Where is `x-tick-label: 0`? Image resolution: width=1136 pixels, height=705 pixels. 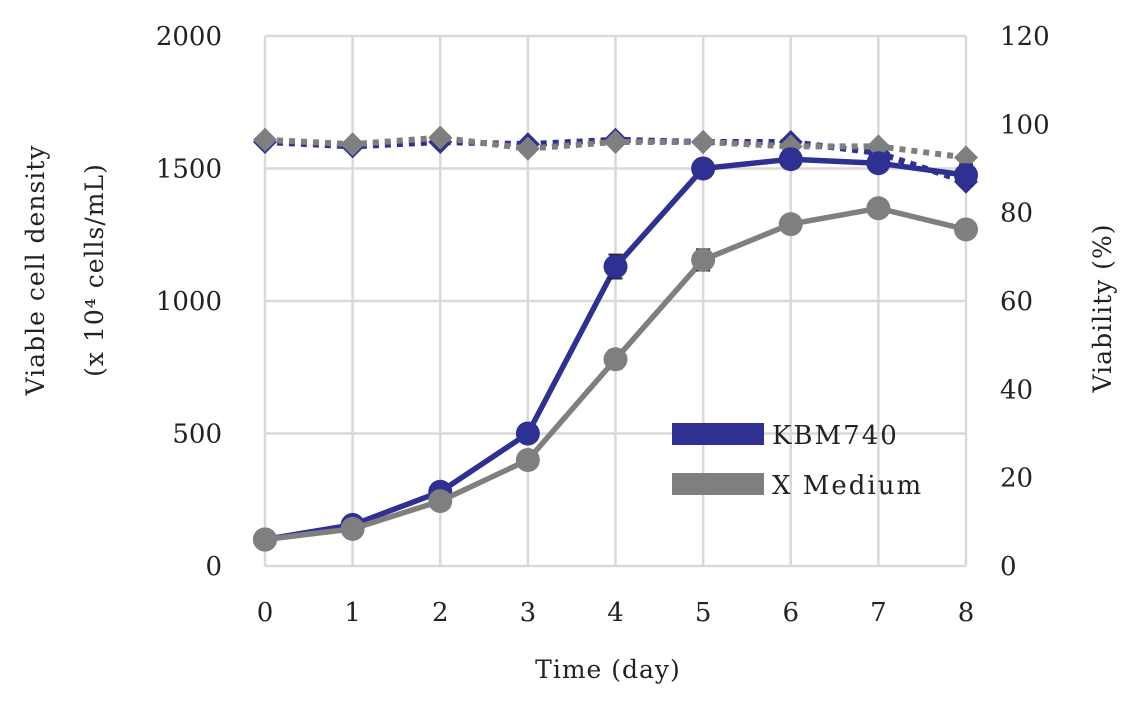 x-tick-label: 0 is located at coordinates (265, 613).